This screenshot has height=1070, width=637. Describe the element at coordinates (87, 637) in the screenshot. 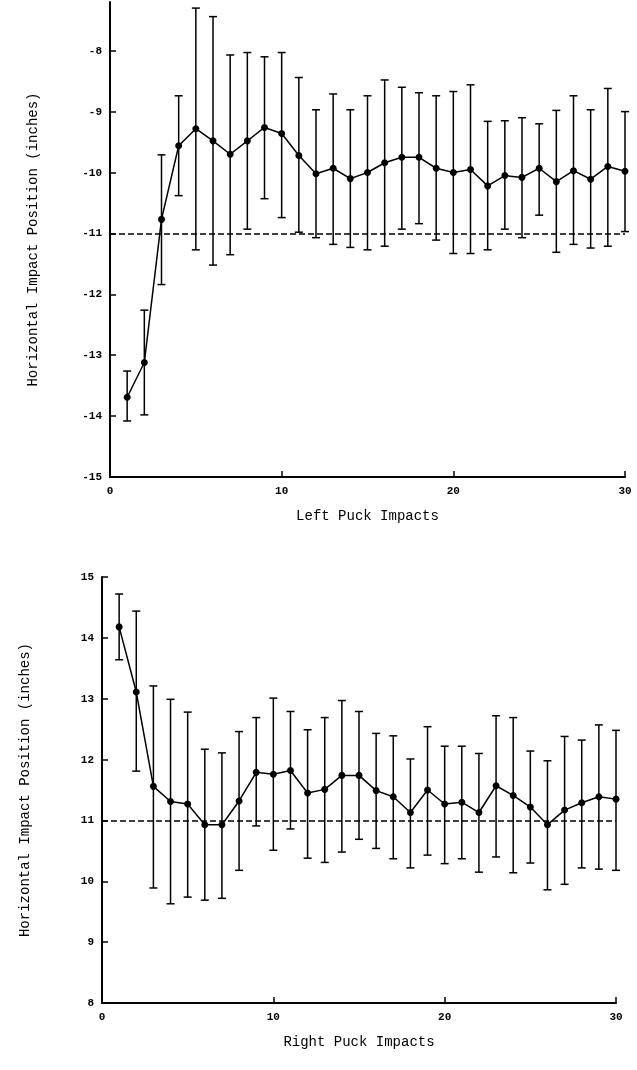

I see `y-tick-label: 14` at that location.